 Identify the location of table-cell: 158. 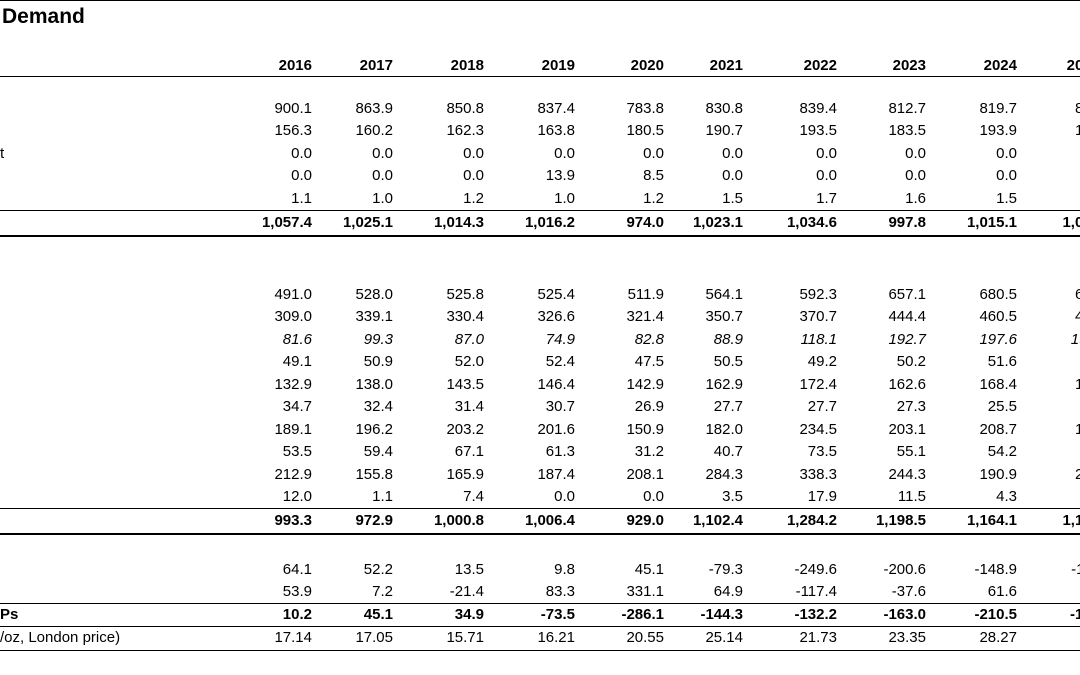
(1077, 384).